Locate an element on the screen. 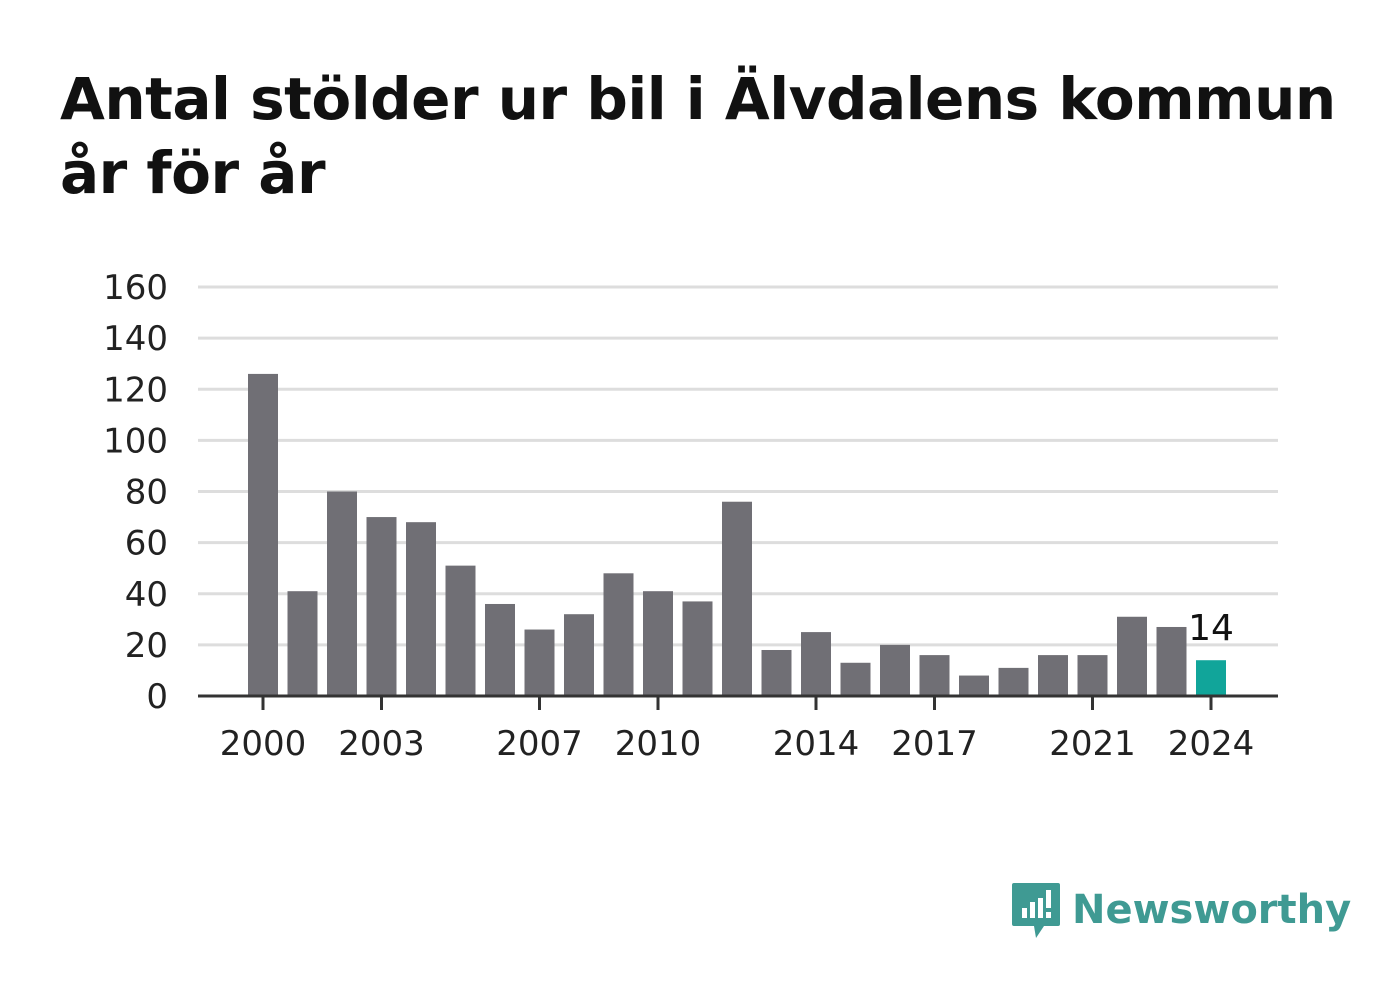 Image resolution: width=1382 pixels, height=999 pixels. bar-2007 is located at coordinates (539, 662).